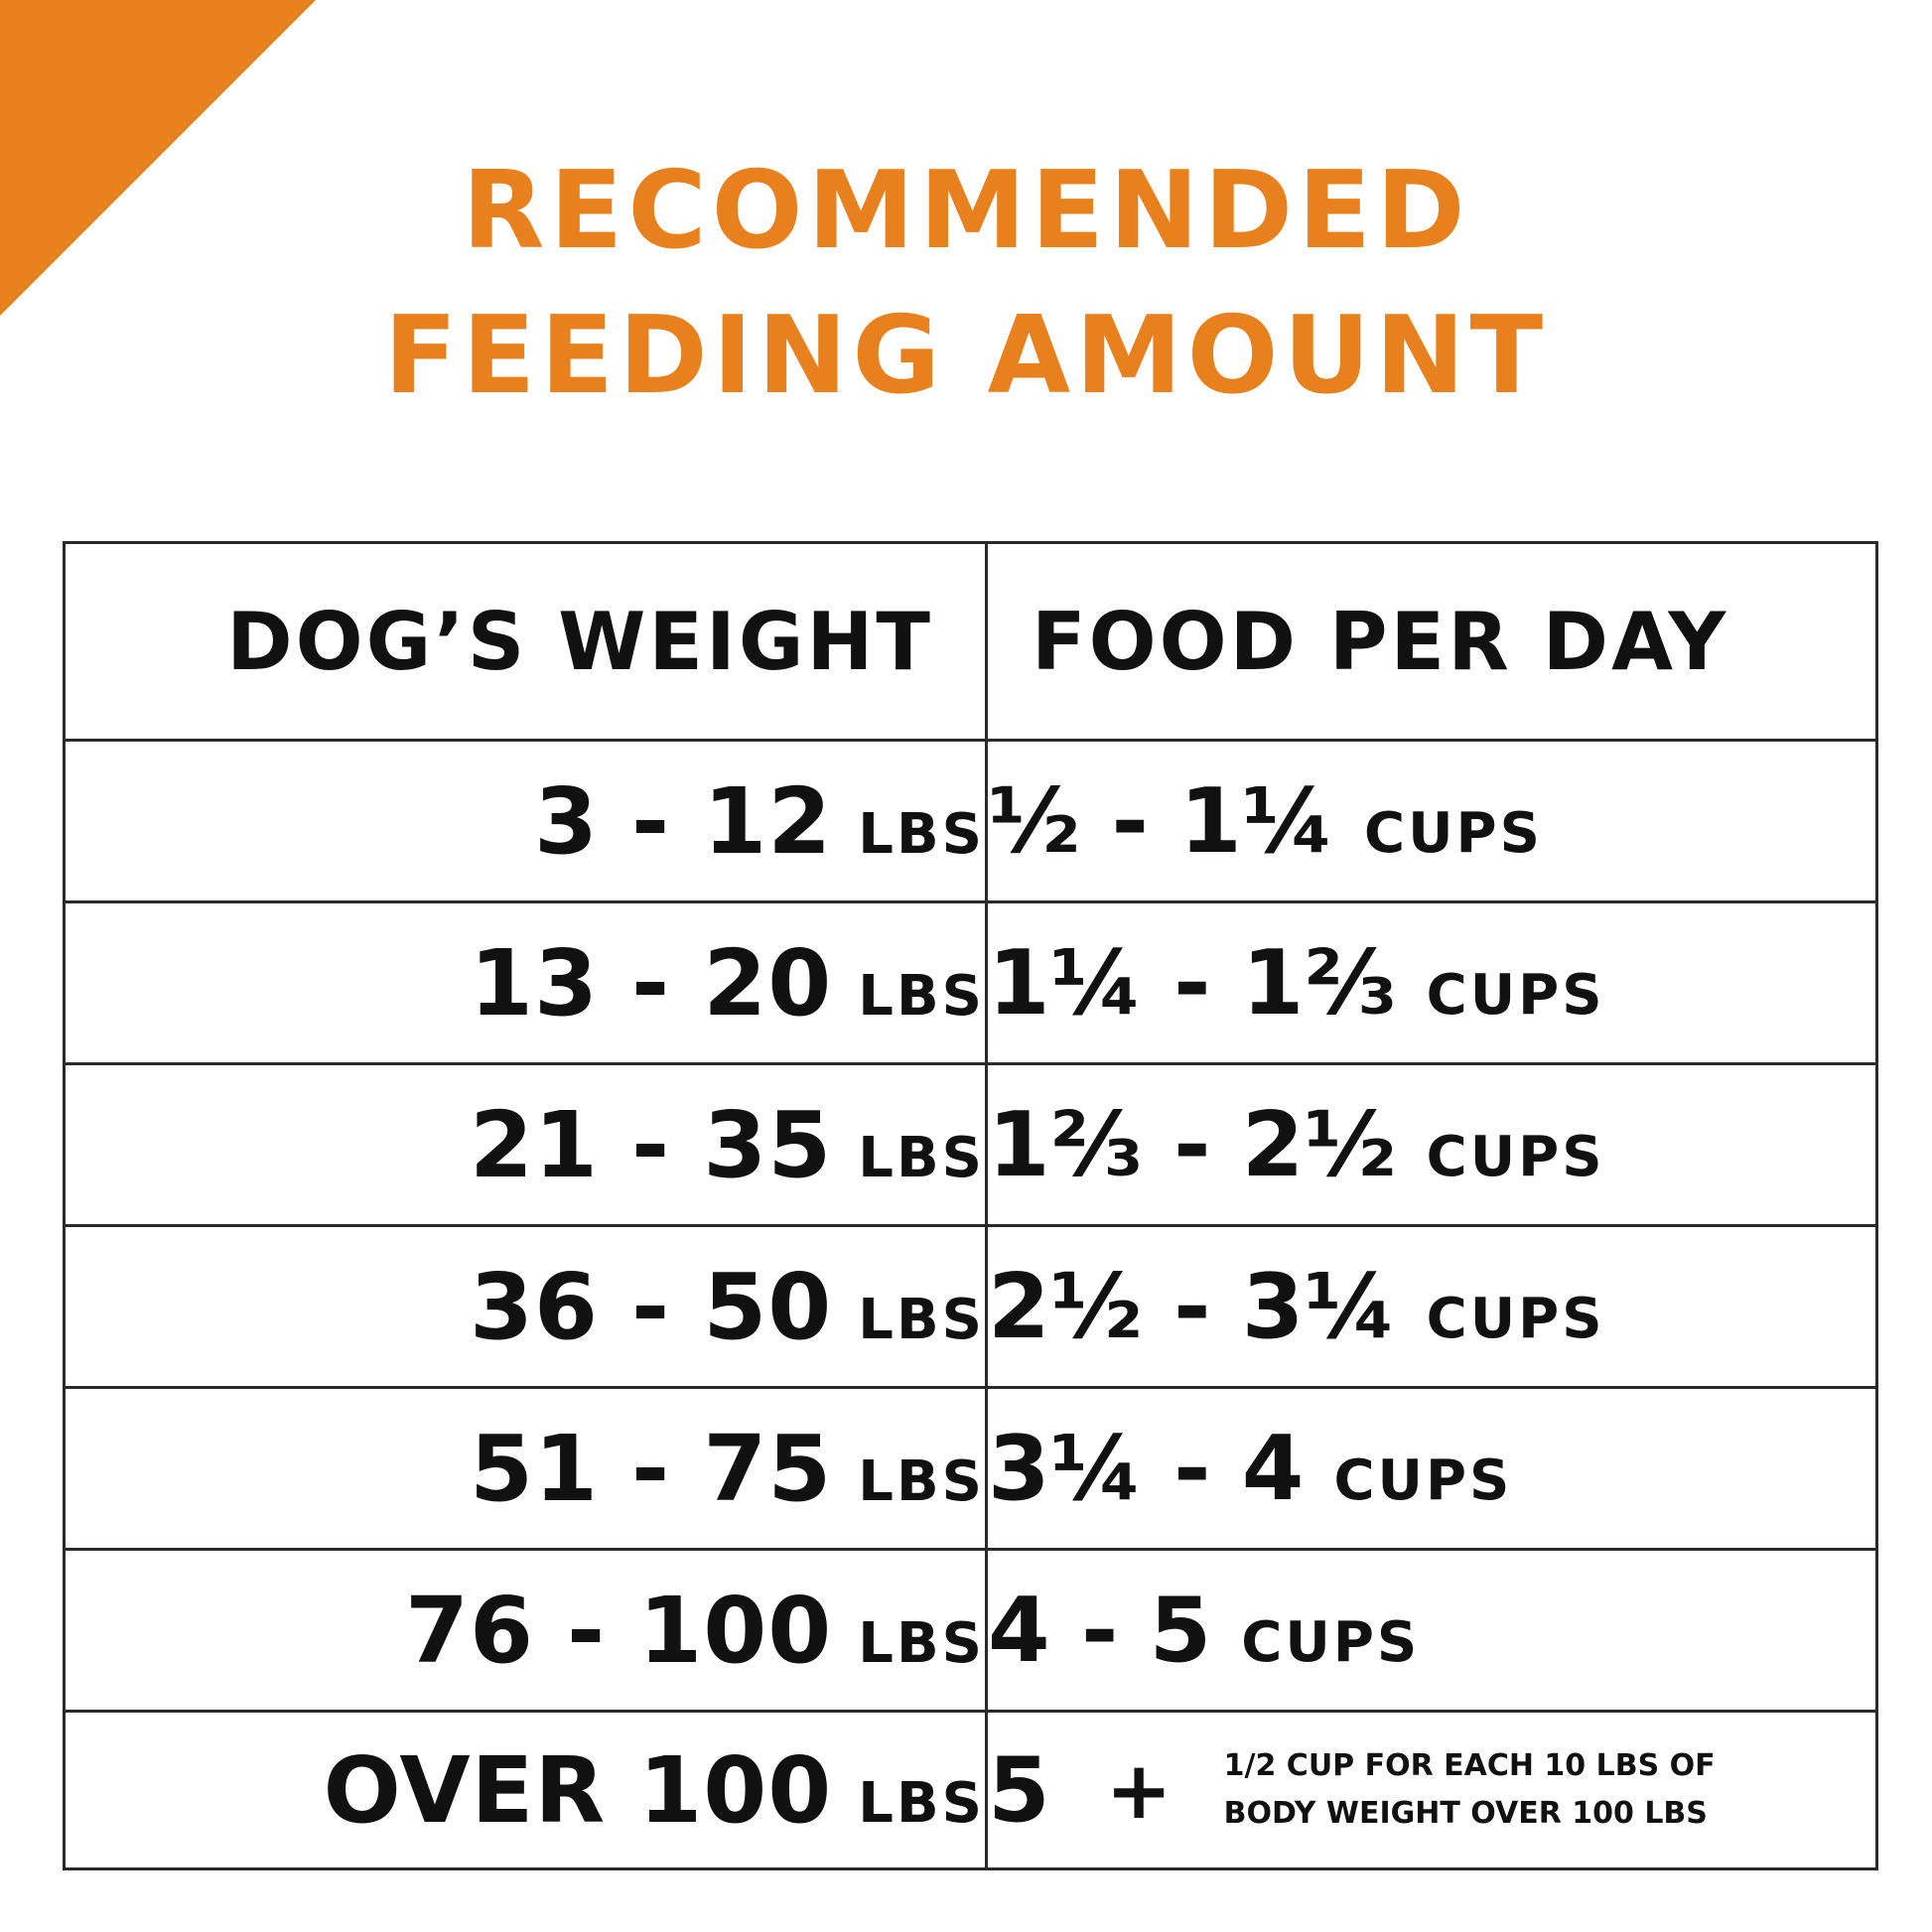  I want to click on weight-range: 13 - 20, so click(651, 983).